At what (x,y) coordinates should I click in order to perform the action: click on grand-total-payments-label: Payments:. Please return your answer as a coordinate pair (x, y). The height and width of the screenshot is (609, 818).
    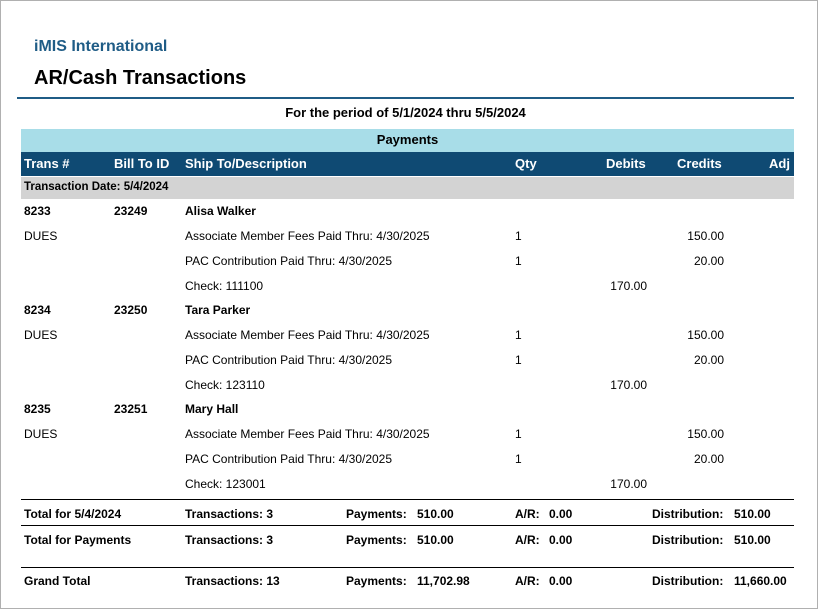
    Looking at the image, I should click on (376, 581).